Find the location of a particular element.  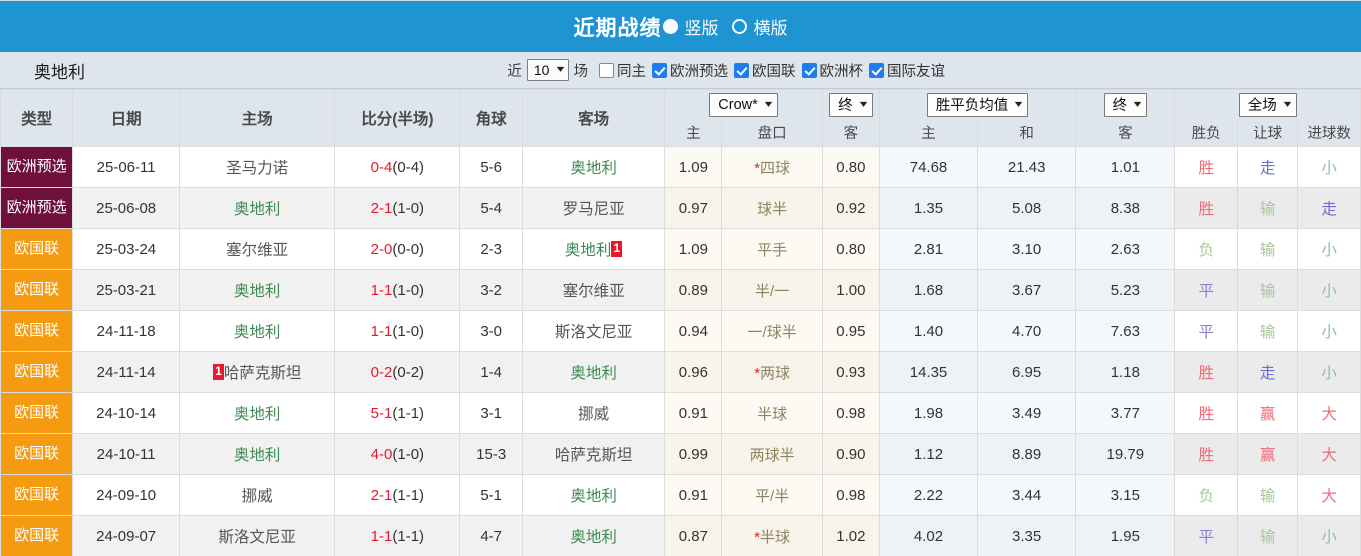

away-team: 罗马尼亚 is located at coordinates (593, 208).